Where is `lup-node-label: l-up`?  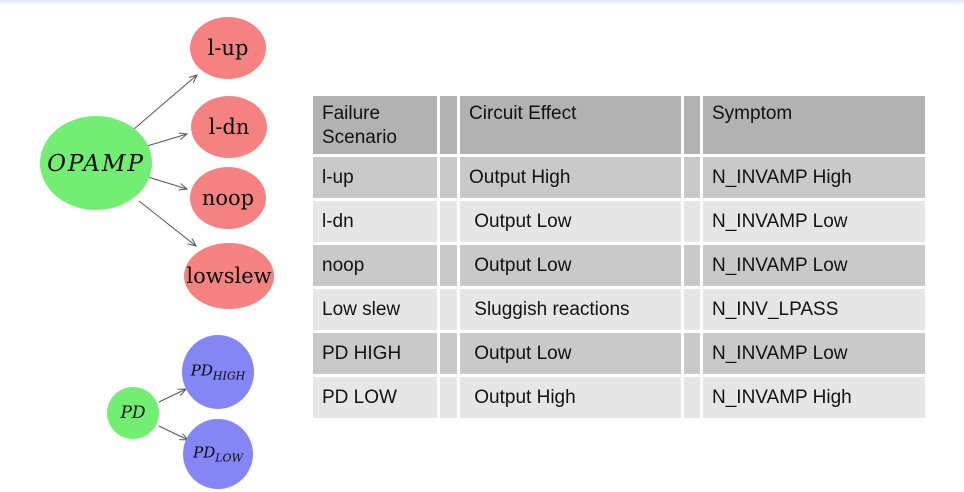
lup-node-label: l-up is located at coordinates (228, 48).